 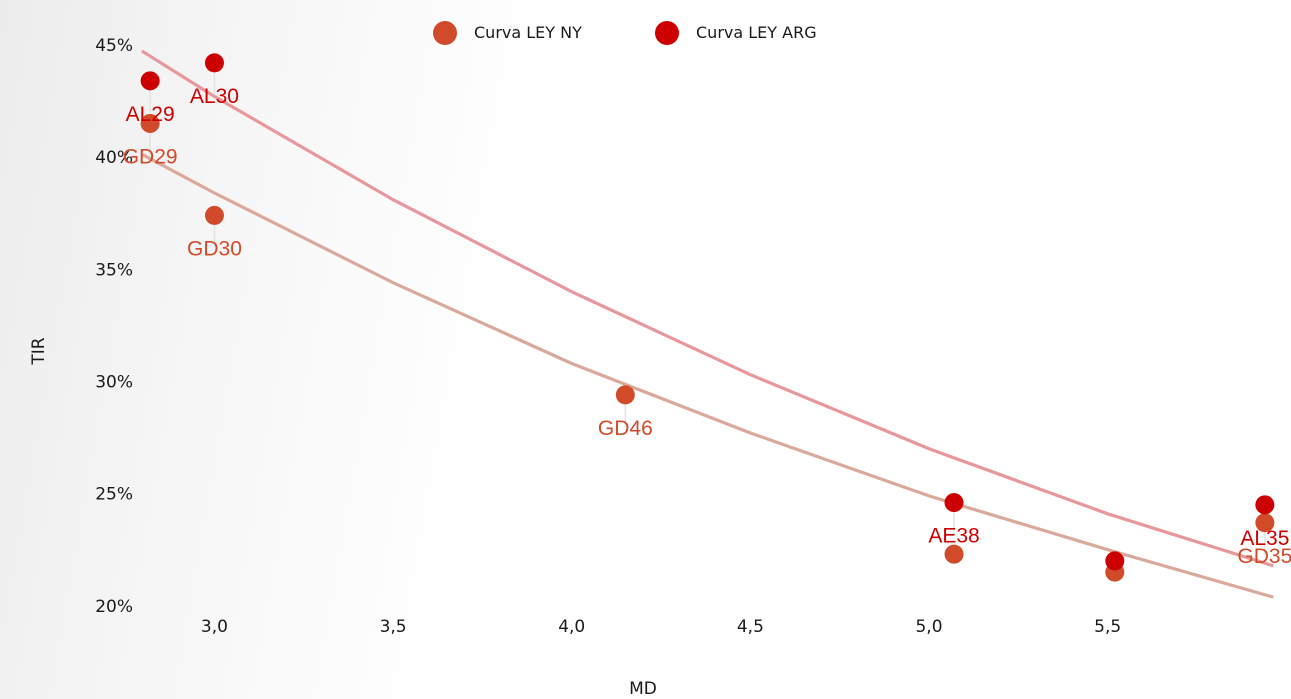 What do you see at coordinates (114, 46) in the screenshot?
I see `y-tick-label: 45%` at bounding box center [114, 46].